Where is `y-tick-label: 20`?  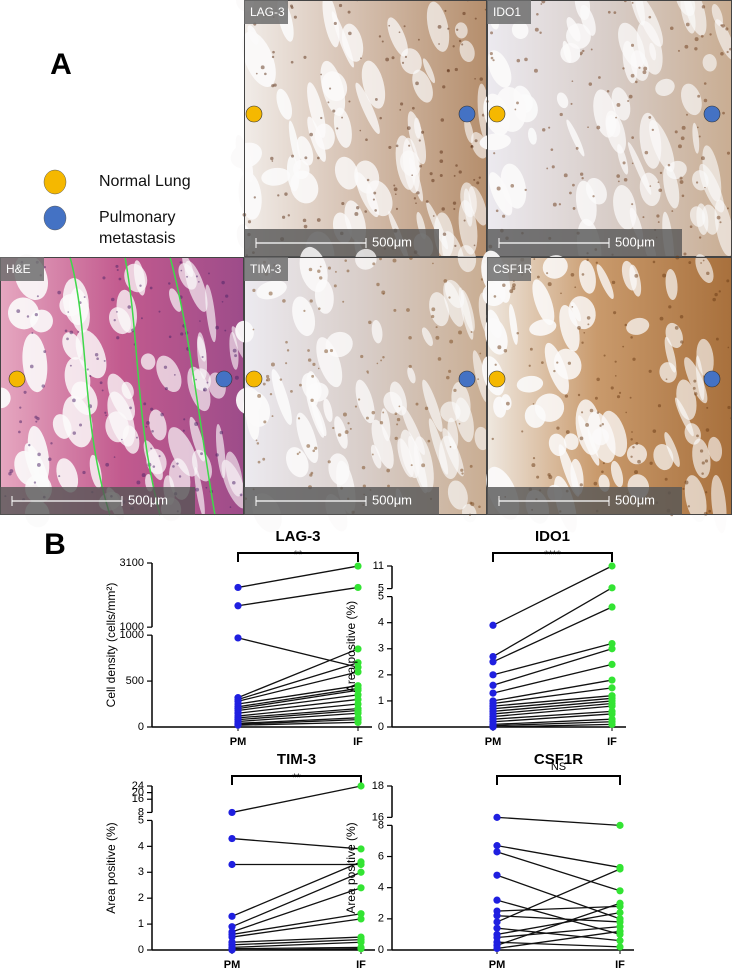 y-tick-label: 20 is located at coordinates (138, 793).